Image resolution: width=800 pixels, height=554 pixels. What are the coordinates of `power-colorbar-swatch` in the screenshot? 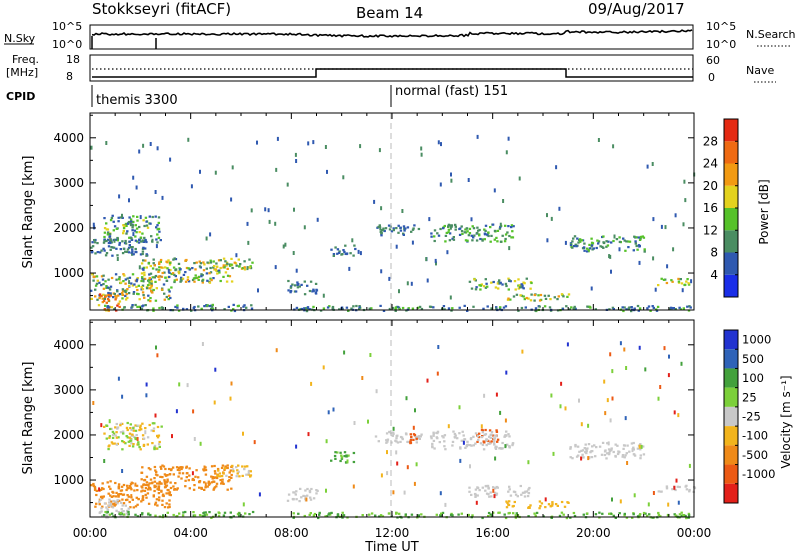 It's located at (731, 130).